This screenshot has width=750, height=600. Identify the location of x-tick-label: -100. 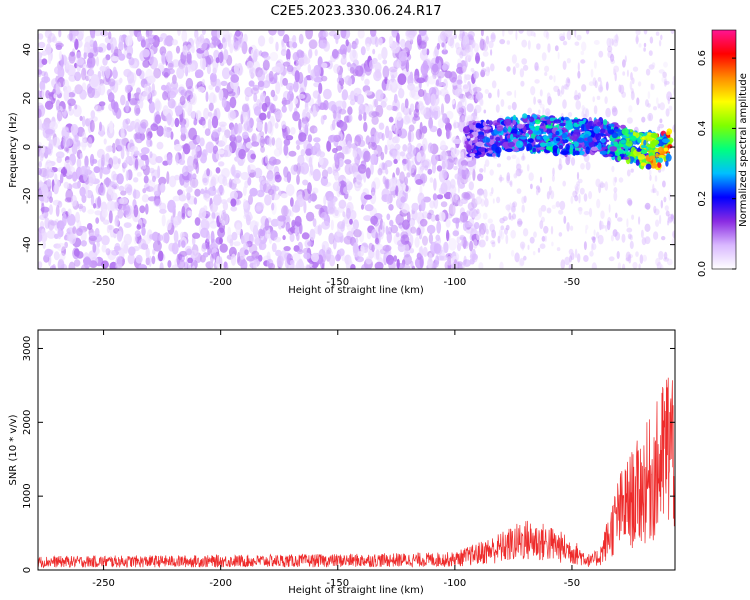
(455, 583).